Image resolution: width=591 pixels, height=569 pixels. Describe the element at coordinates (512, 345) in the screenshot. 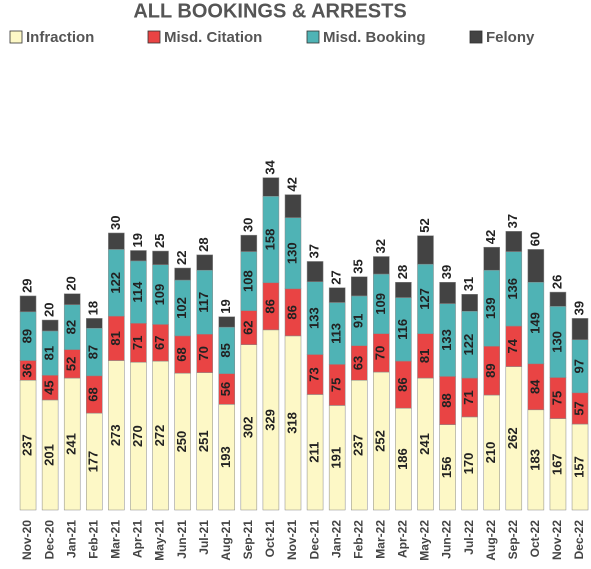

I see `value-label: 74` at that location.